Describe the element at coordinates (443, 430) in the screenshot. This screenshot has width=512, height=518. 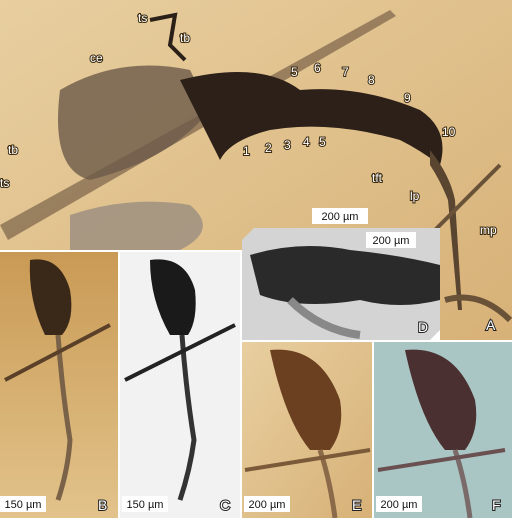
I see `panel-f` at that location.